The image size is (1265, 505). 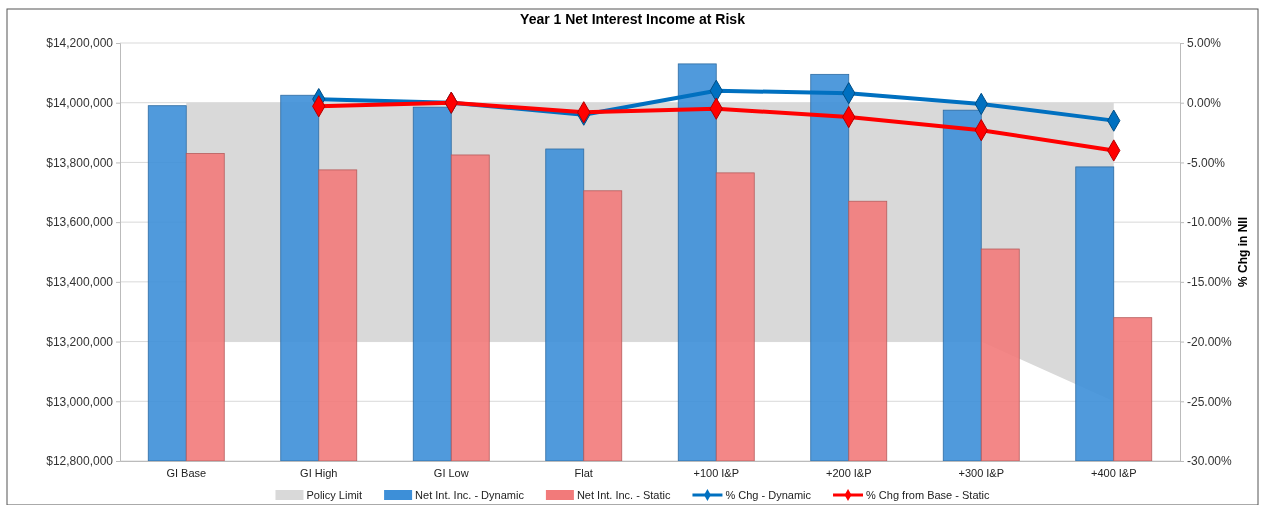 What do you see at coordinates (768, 495) in the screenshot?
I see `legend-label: % Chg - Dynamic` at bounding box center [768, 495].